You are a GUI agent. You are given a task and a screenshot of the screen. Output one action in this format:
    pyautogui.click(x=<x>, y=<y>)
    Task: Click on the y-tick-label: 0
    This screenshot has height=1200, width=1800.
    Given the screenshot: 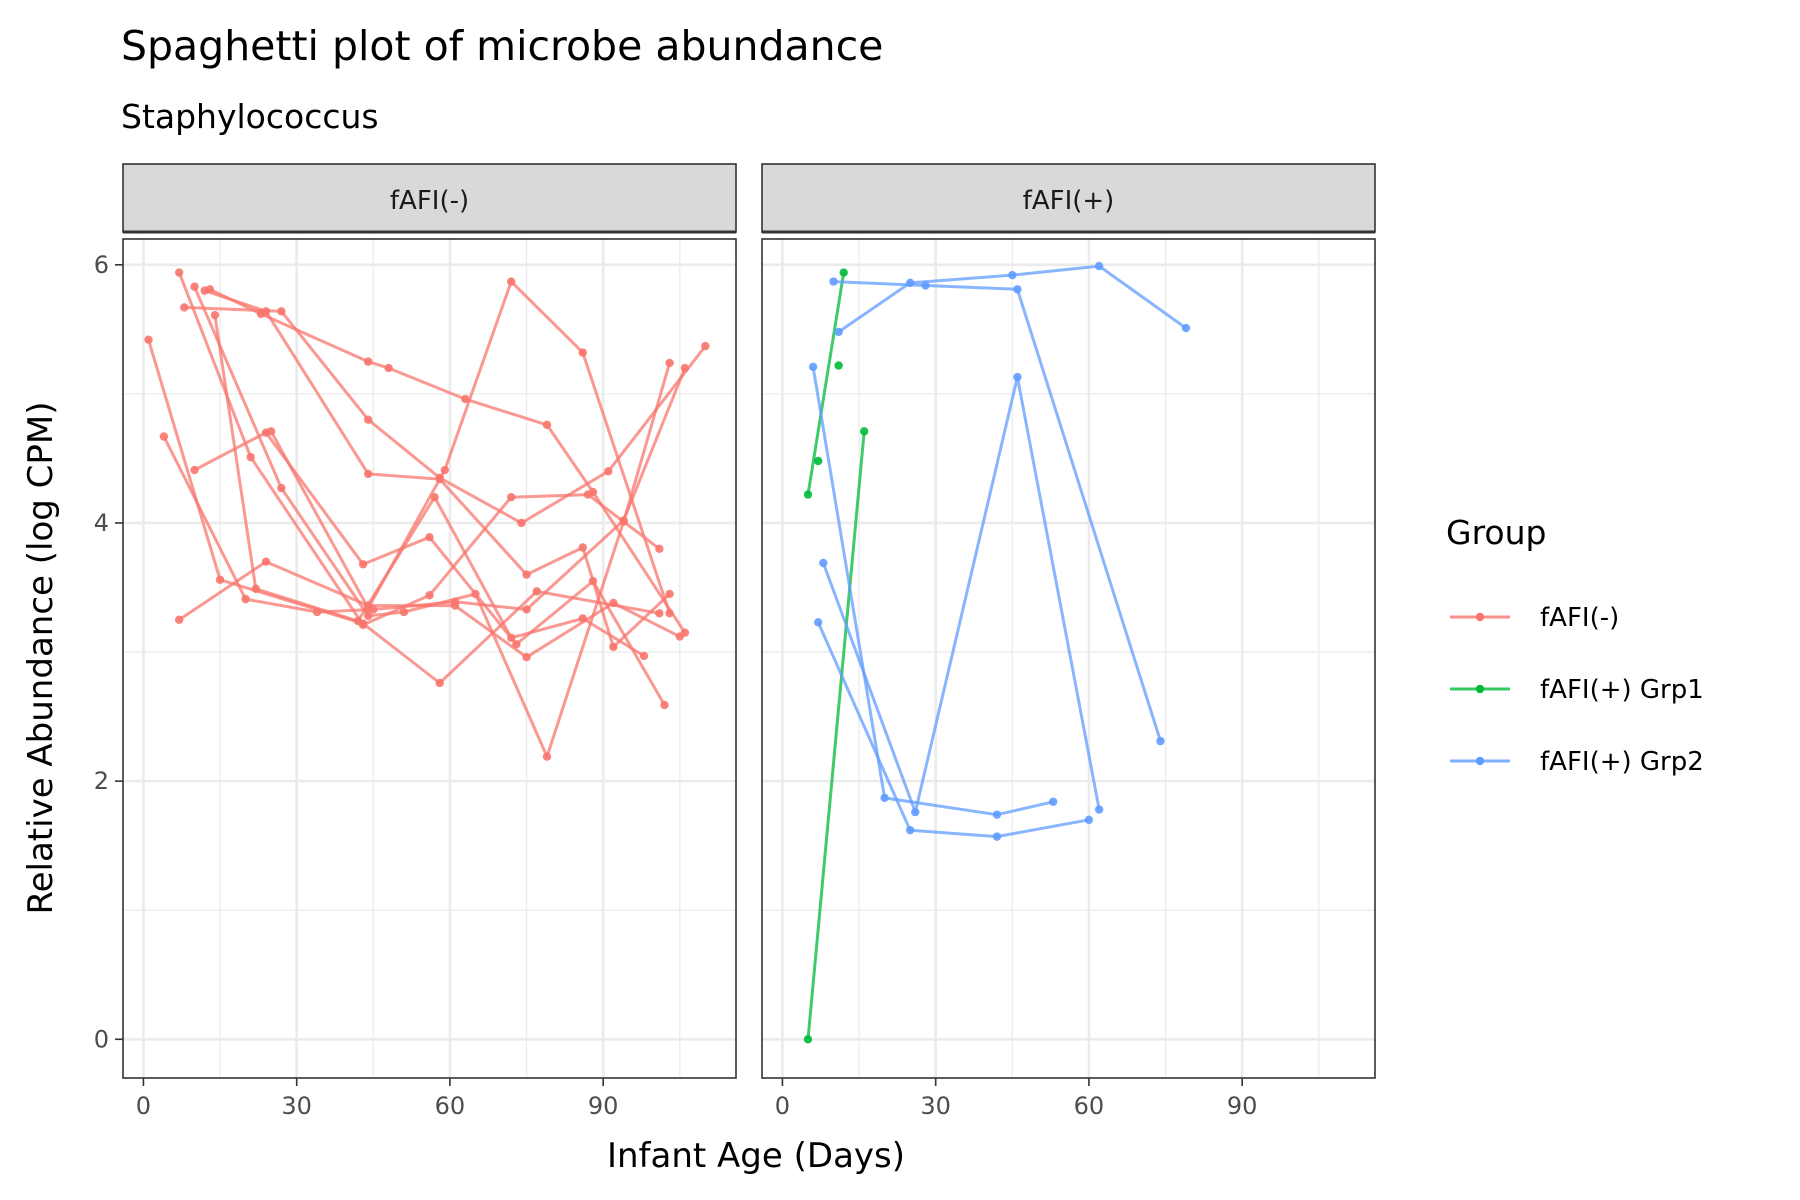 What is the action you would take?
    pyautogui.click(x=101, y=1039)
    